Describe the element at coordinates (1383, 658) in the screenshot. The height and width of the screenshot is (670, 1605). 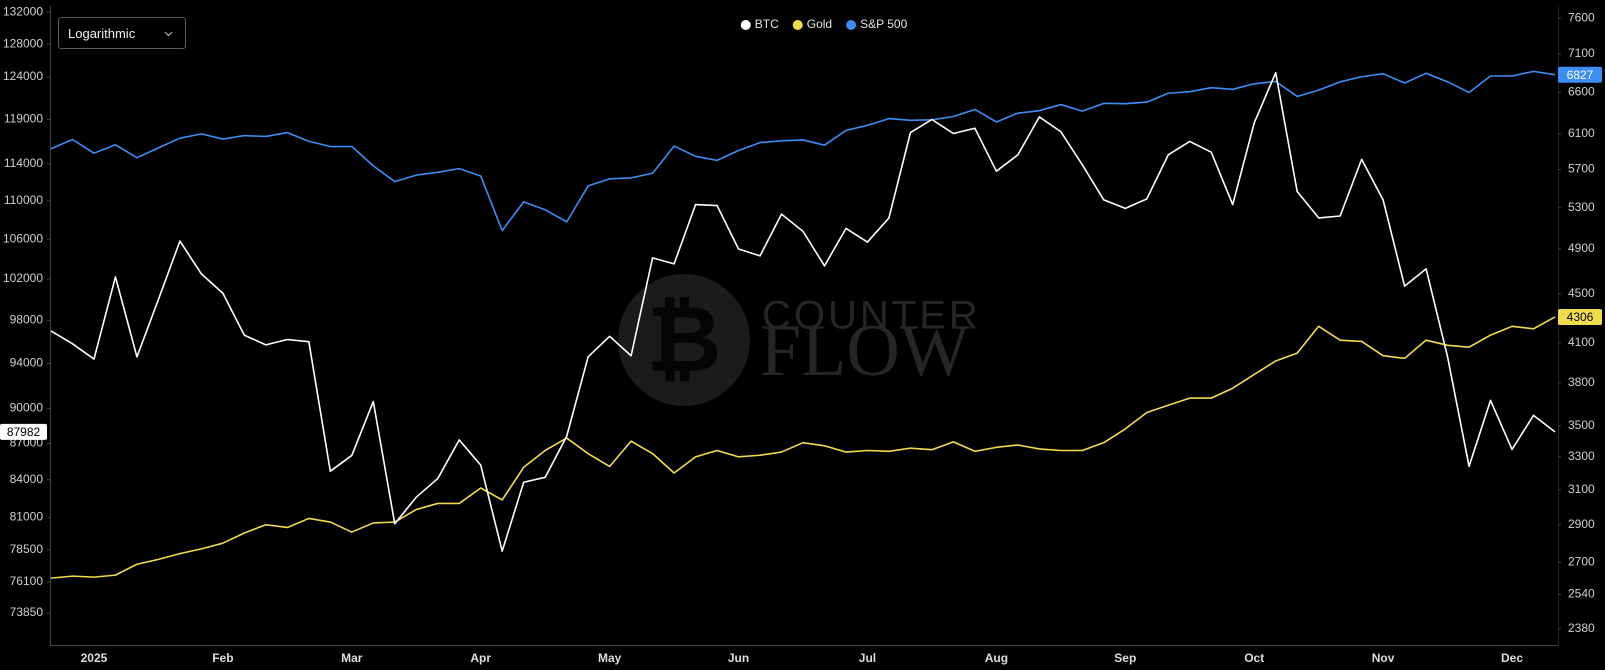
I see `x-tick-label: Nov` at that location.